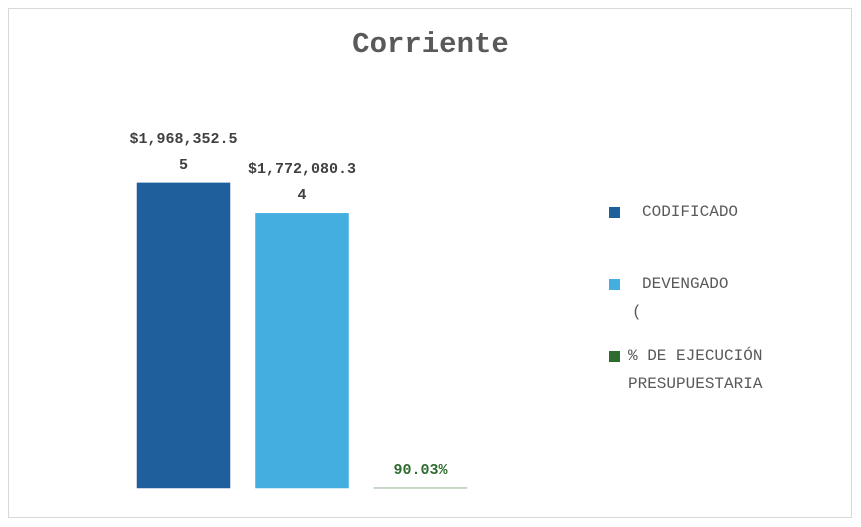 Image resolution: width=861 pixels, height=527 pixels. Describe the element at coordinates (183, 152) in the screenshot. I see `data-label: $1,968,352.55` at that location.